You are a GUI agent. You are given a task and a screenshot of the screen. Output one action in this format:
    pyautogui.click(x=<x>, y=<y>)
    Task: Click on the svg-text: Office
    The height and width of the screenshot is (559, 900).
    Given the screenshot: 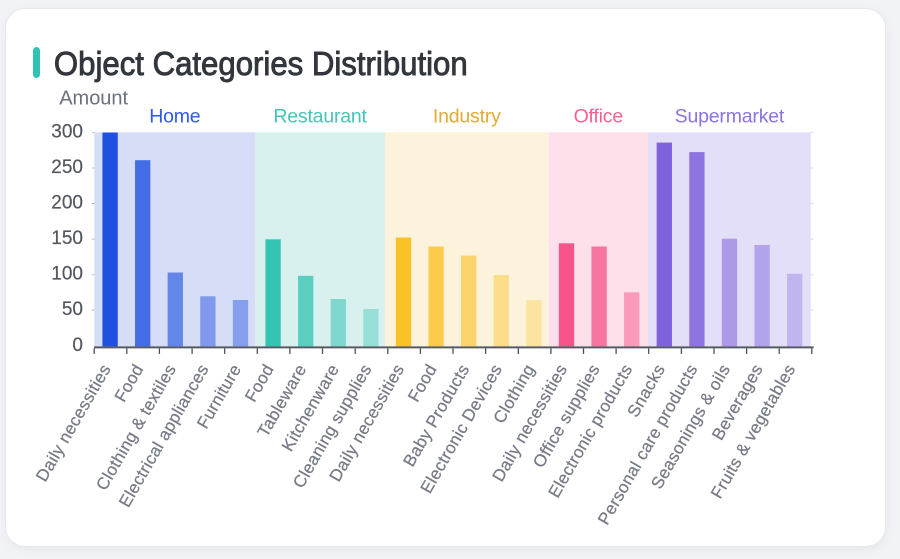 What is the action you would take?
    pyautogui.click(x=598, y=117)
    